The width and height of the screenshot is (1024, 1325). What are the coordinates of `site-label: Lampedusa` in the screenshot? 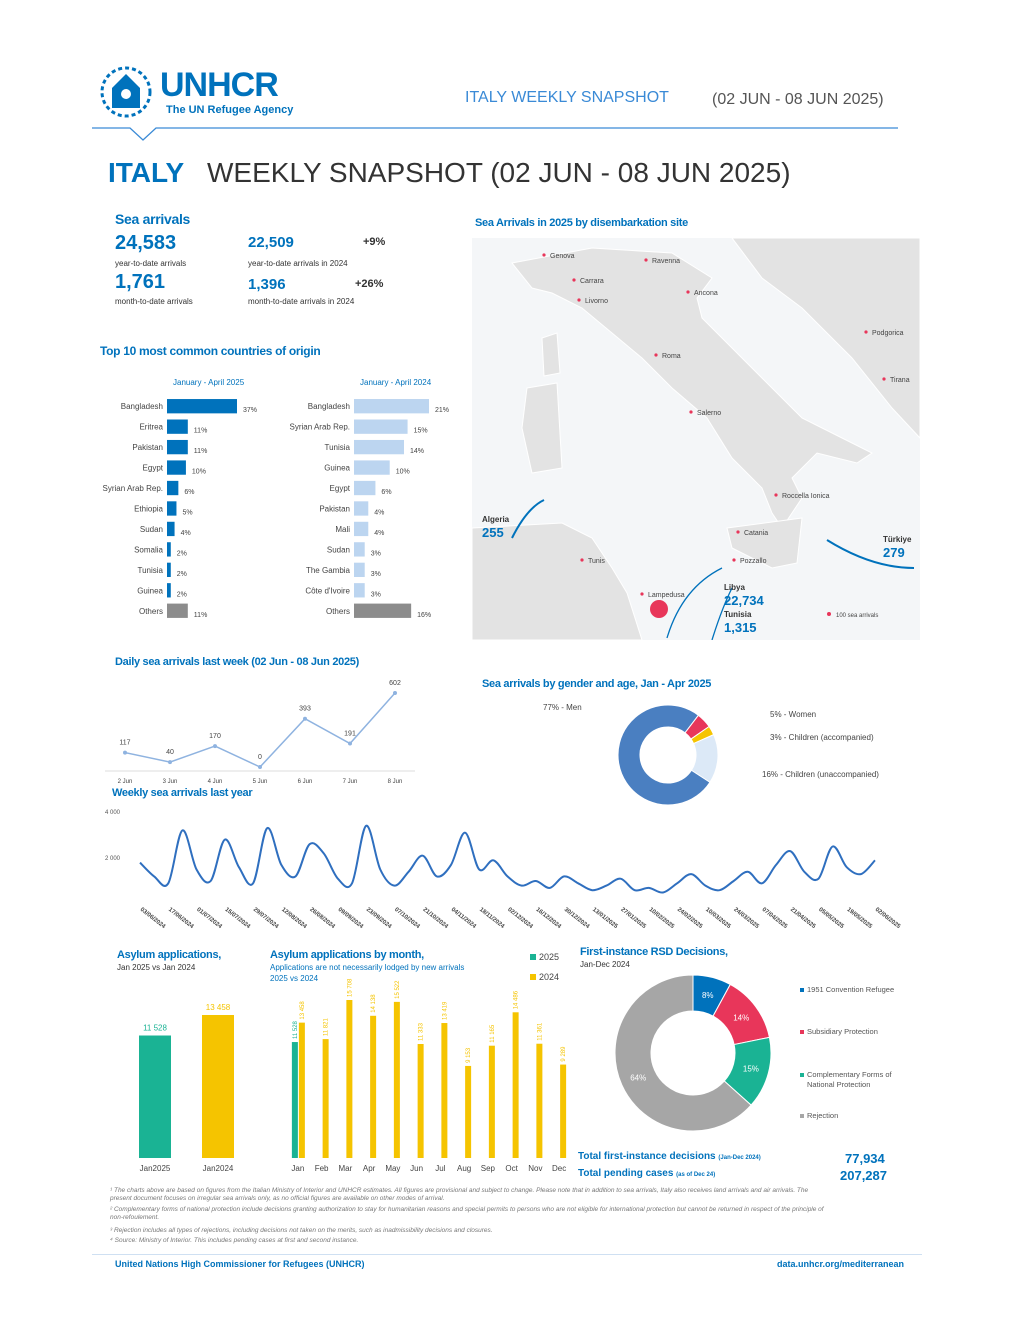 It's located at (666, 595).